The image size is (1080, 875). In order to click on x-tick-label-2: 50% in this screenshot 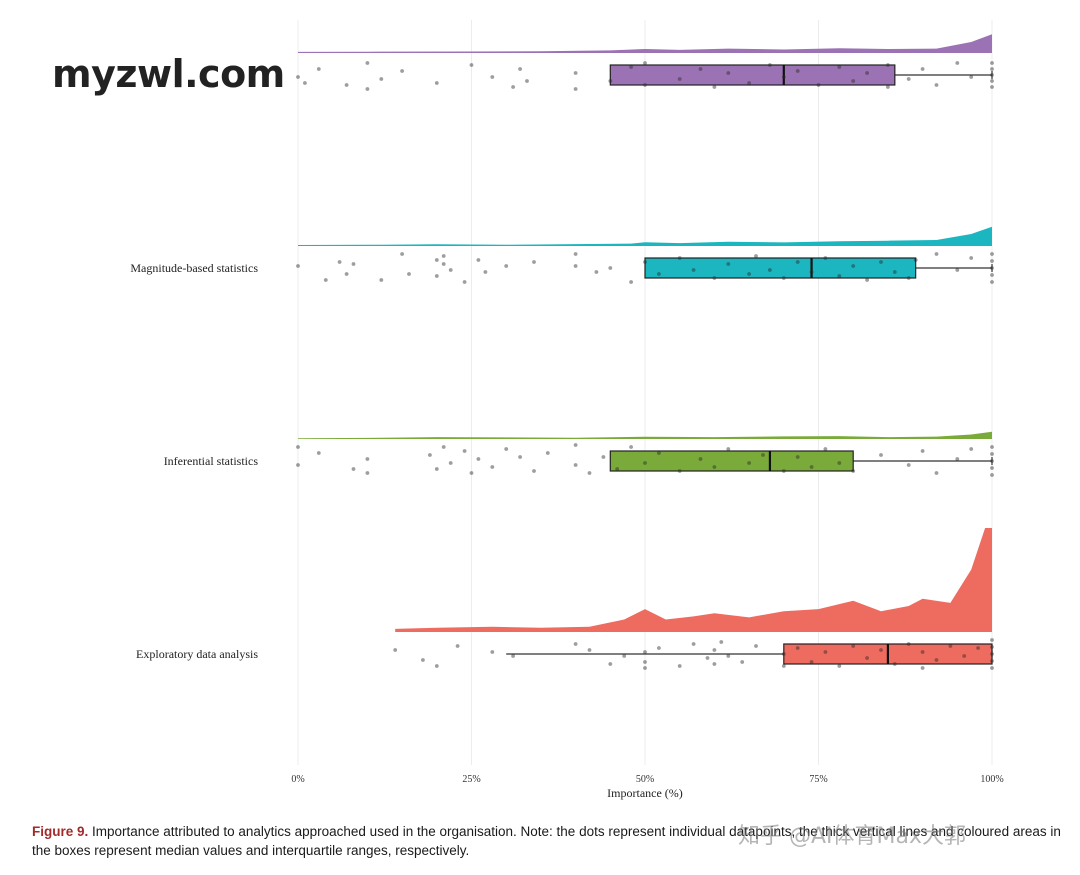, I will do `click(645, 779)`.